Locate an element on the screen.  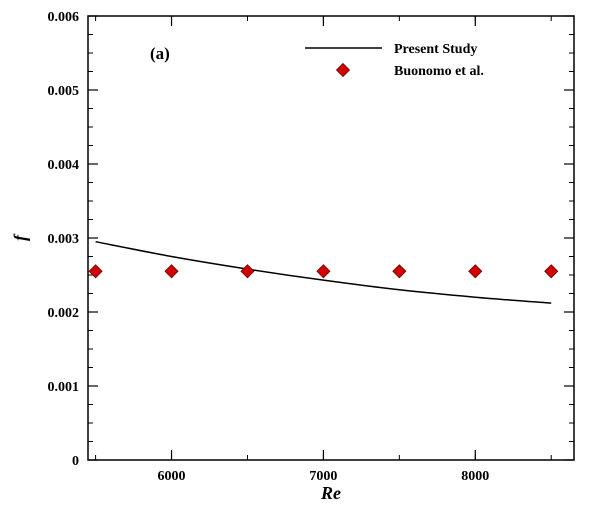
y-axis-title: f is located at coordinates (20, 237).